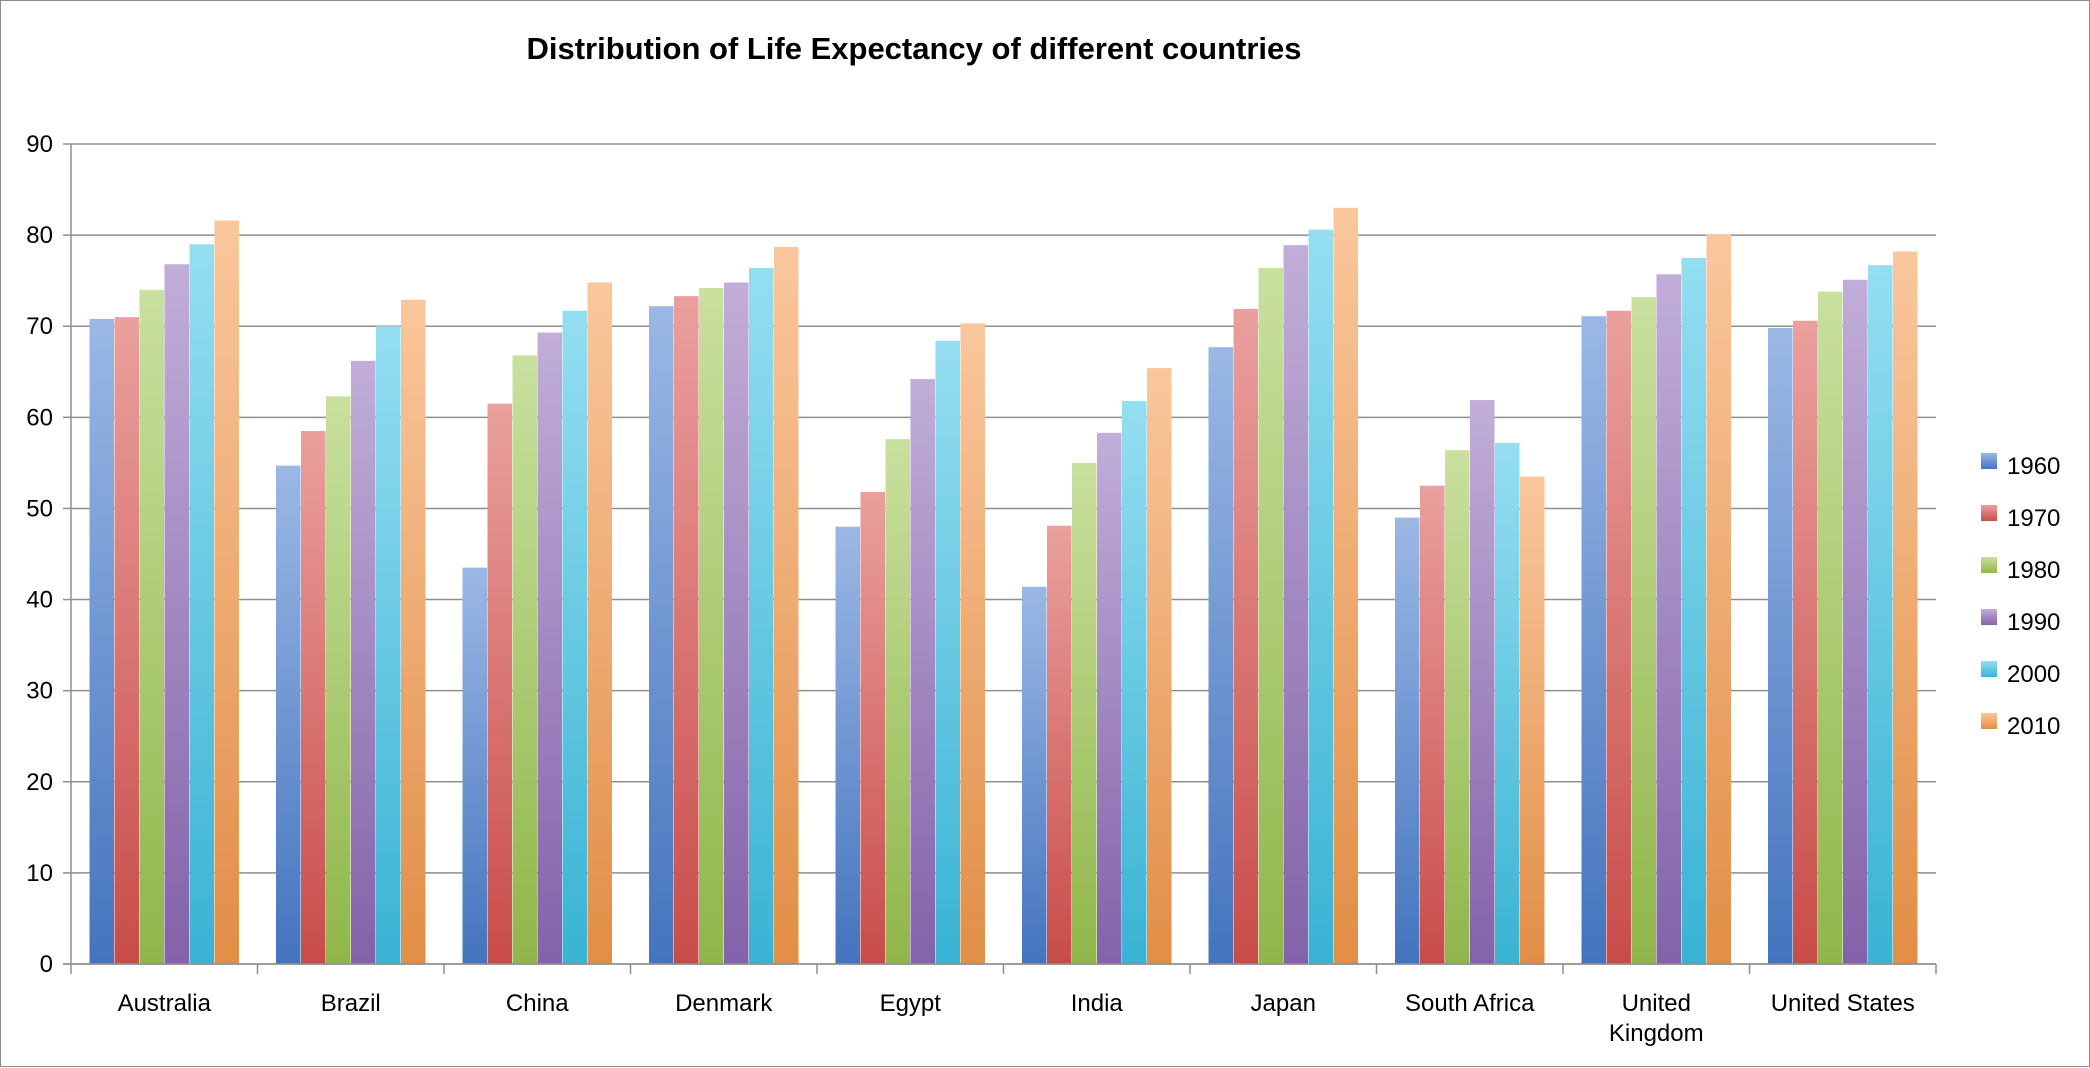 Image resolution: width=2090 pixels, height=1068 pixels. Describe the element at coordinates (1507, 703) in the screenshot. I see `bar-south-africa-2000` at that location.